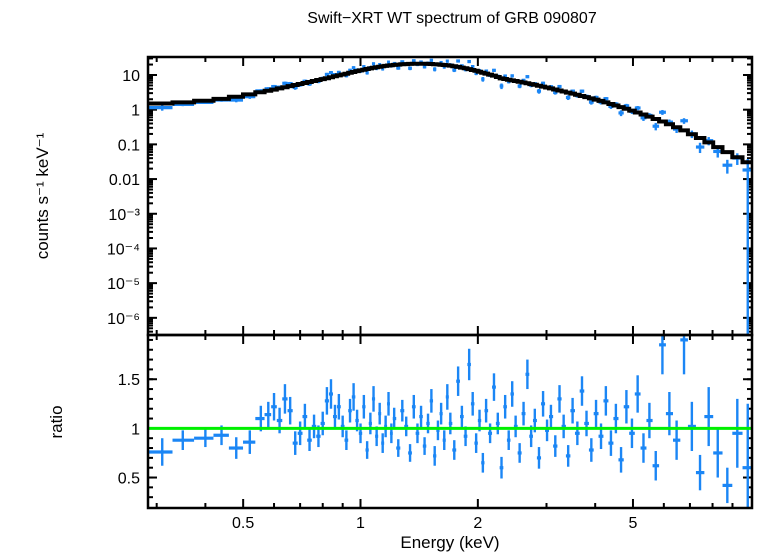  I want to click on y-tick-label: 10⁻³, so click(124, 215).